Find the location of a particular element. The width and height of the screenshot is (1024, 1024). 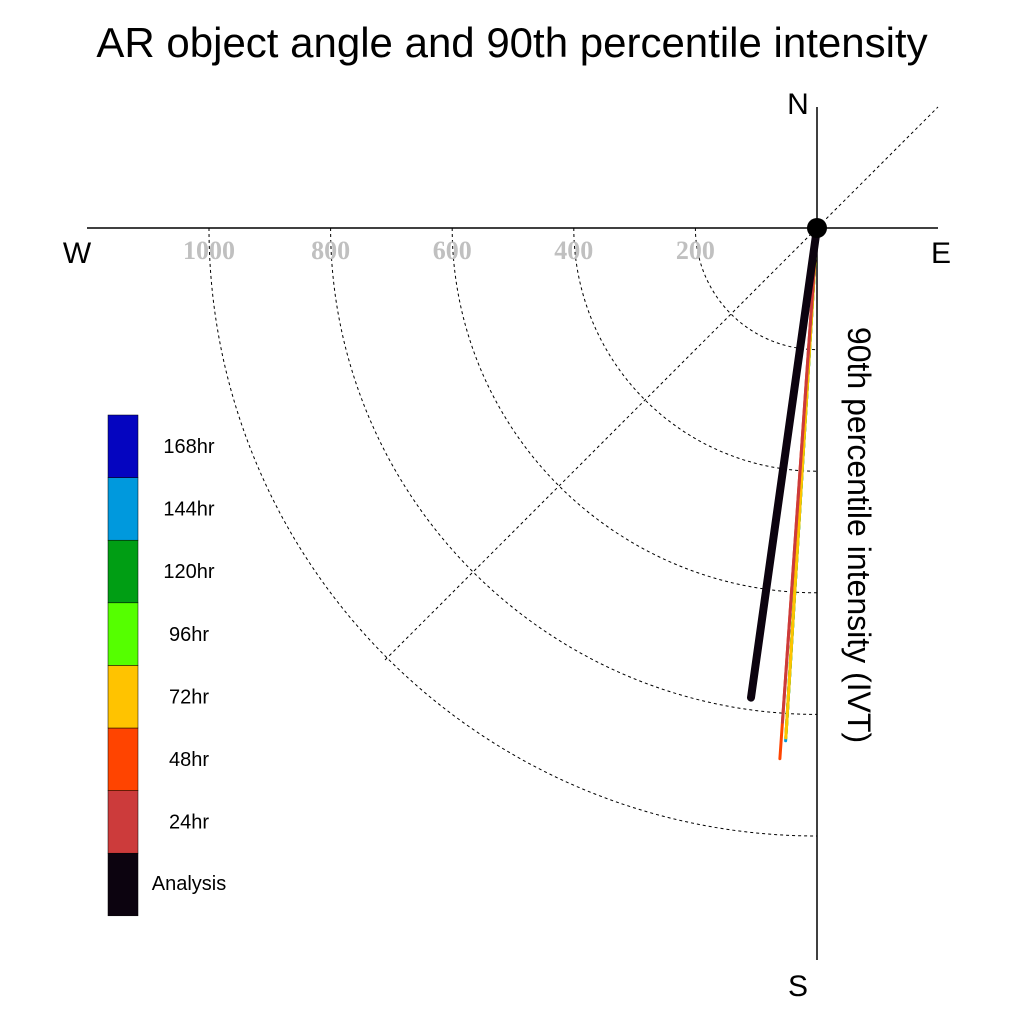

compass-east-label: E is located at coordinates (941, 253).